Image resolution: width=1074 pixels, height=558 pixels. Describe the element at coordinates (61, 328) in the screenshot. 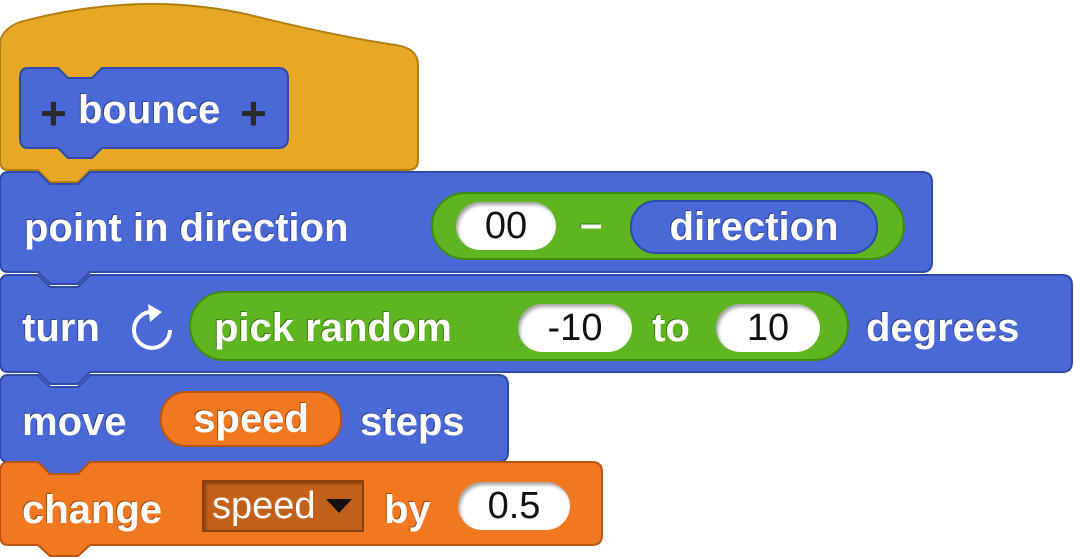

I see `turn-label: turn` at that location.